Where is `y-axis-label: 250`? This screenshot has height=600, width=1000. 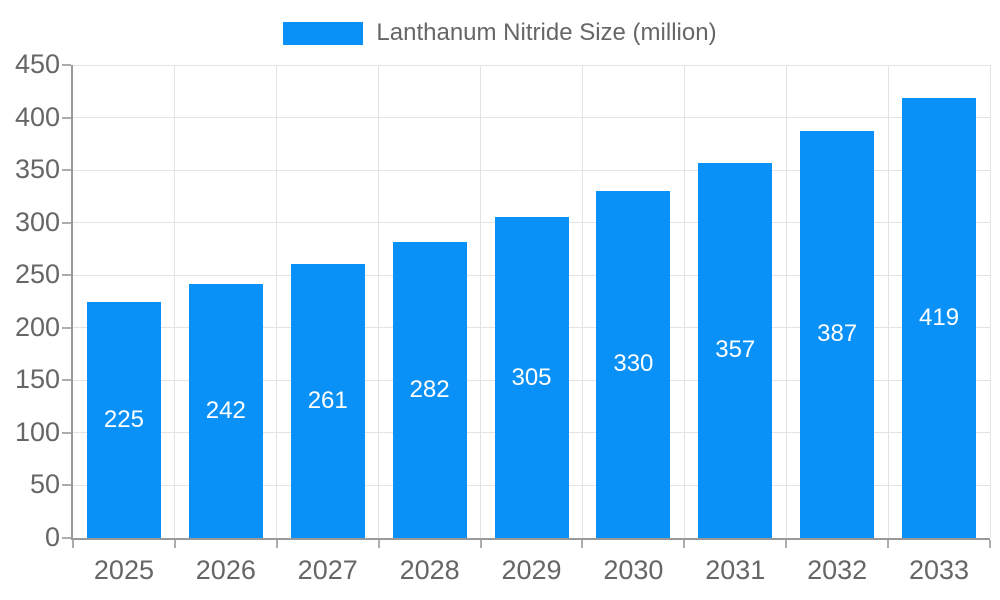
y-axis-label: 250 is located at coordinates (37, 274).